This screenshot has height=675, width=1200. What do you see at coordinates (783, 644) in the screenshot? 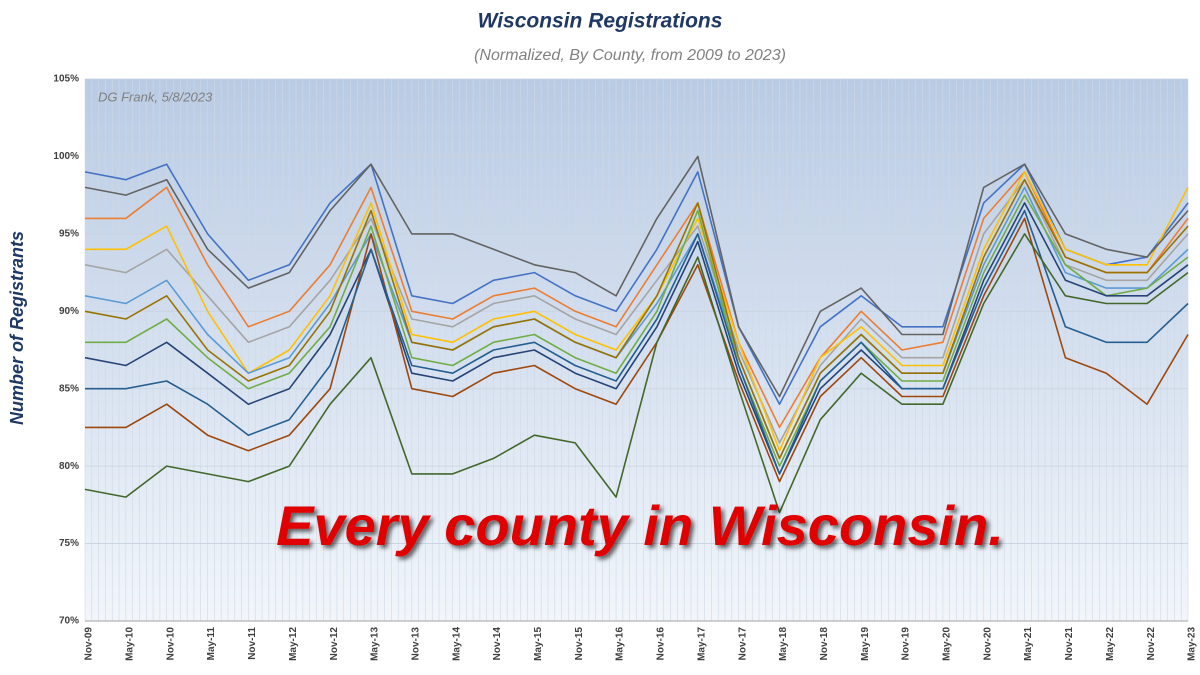
I see `x-tick-label: May-18` at bounding box center [783, 644].